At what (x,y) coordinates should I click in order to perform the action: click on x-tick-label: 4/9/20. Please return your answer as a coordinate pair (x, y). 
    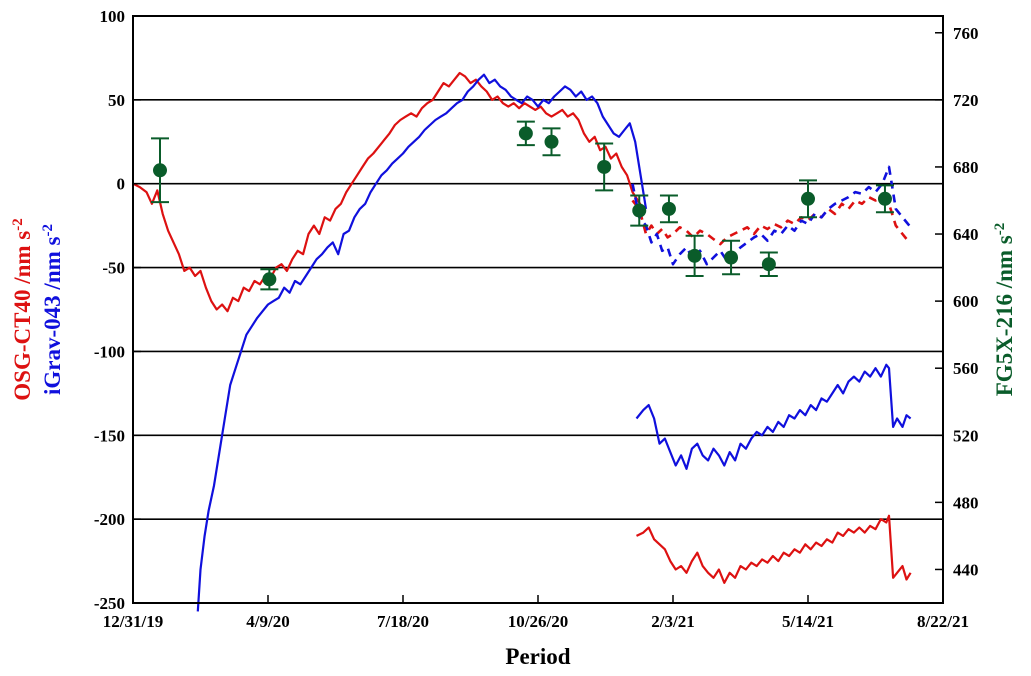
    Looking at the image, I should click on (267, 621).